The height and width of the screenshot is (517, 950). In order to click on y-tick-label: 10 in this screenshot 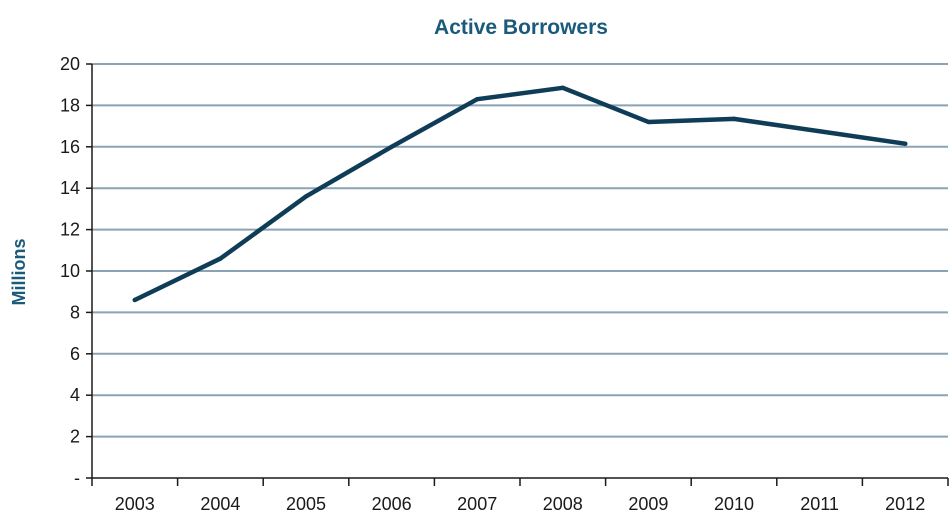, I will do `click(70, 271)`.